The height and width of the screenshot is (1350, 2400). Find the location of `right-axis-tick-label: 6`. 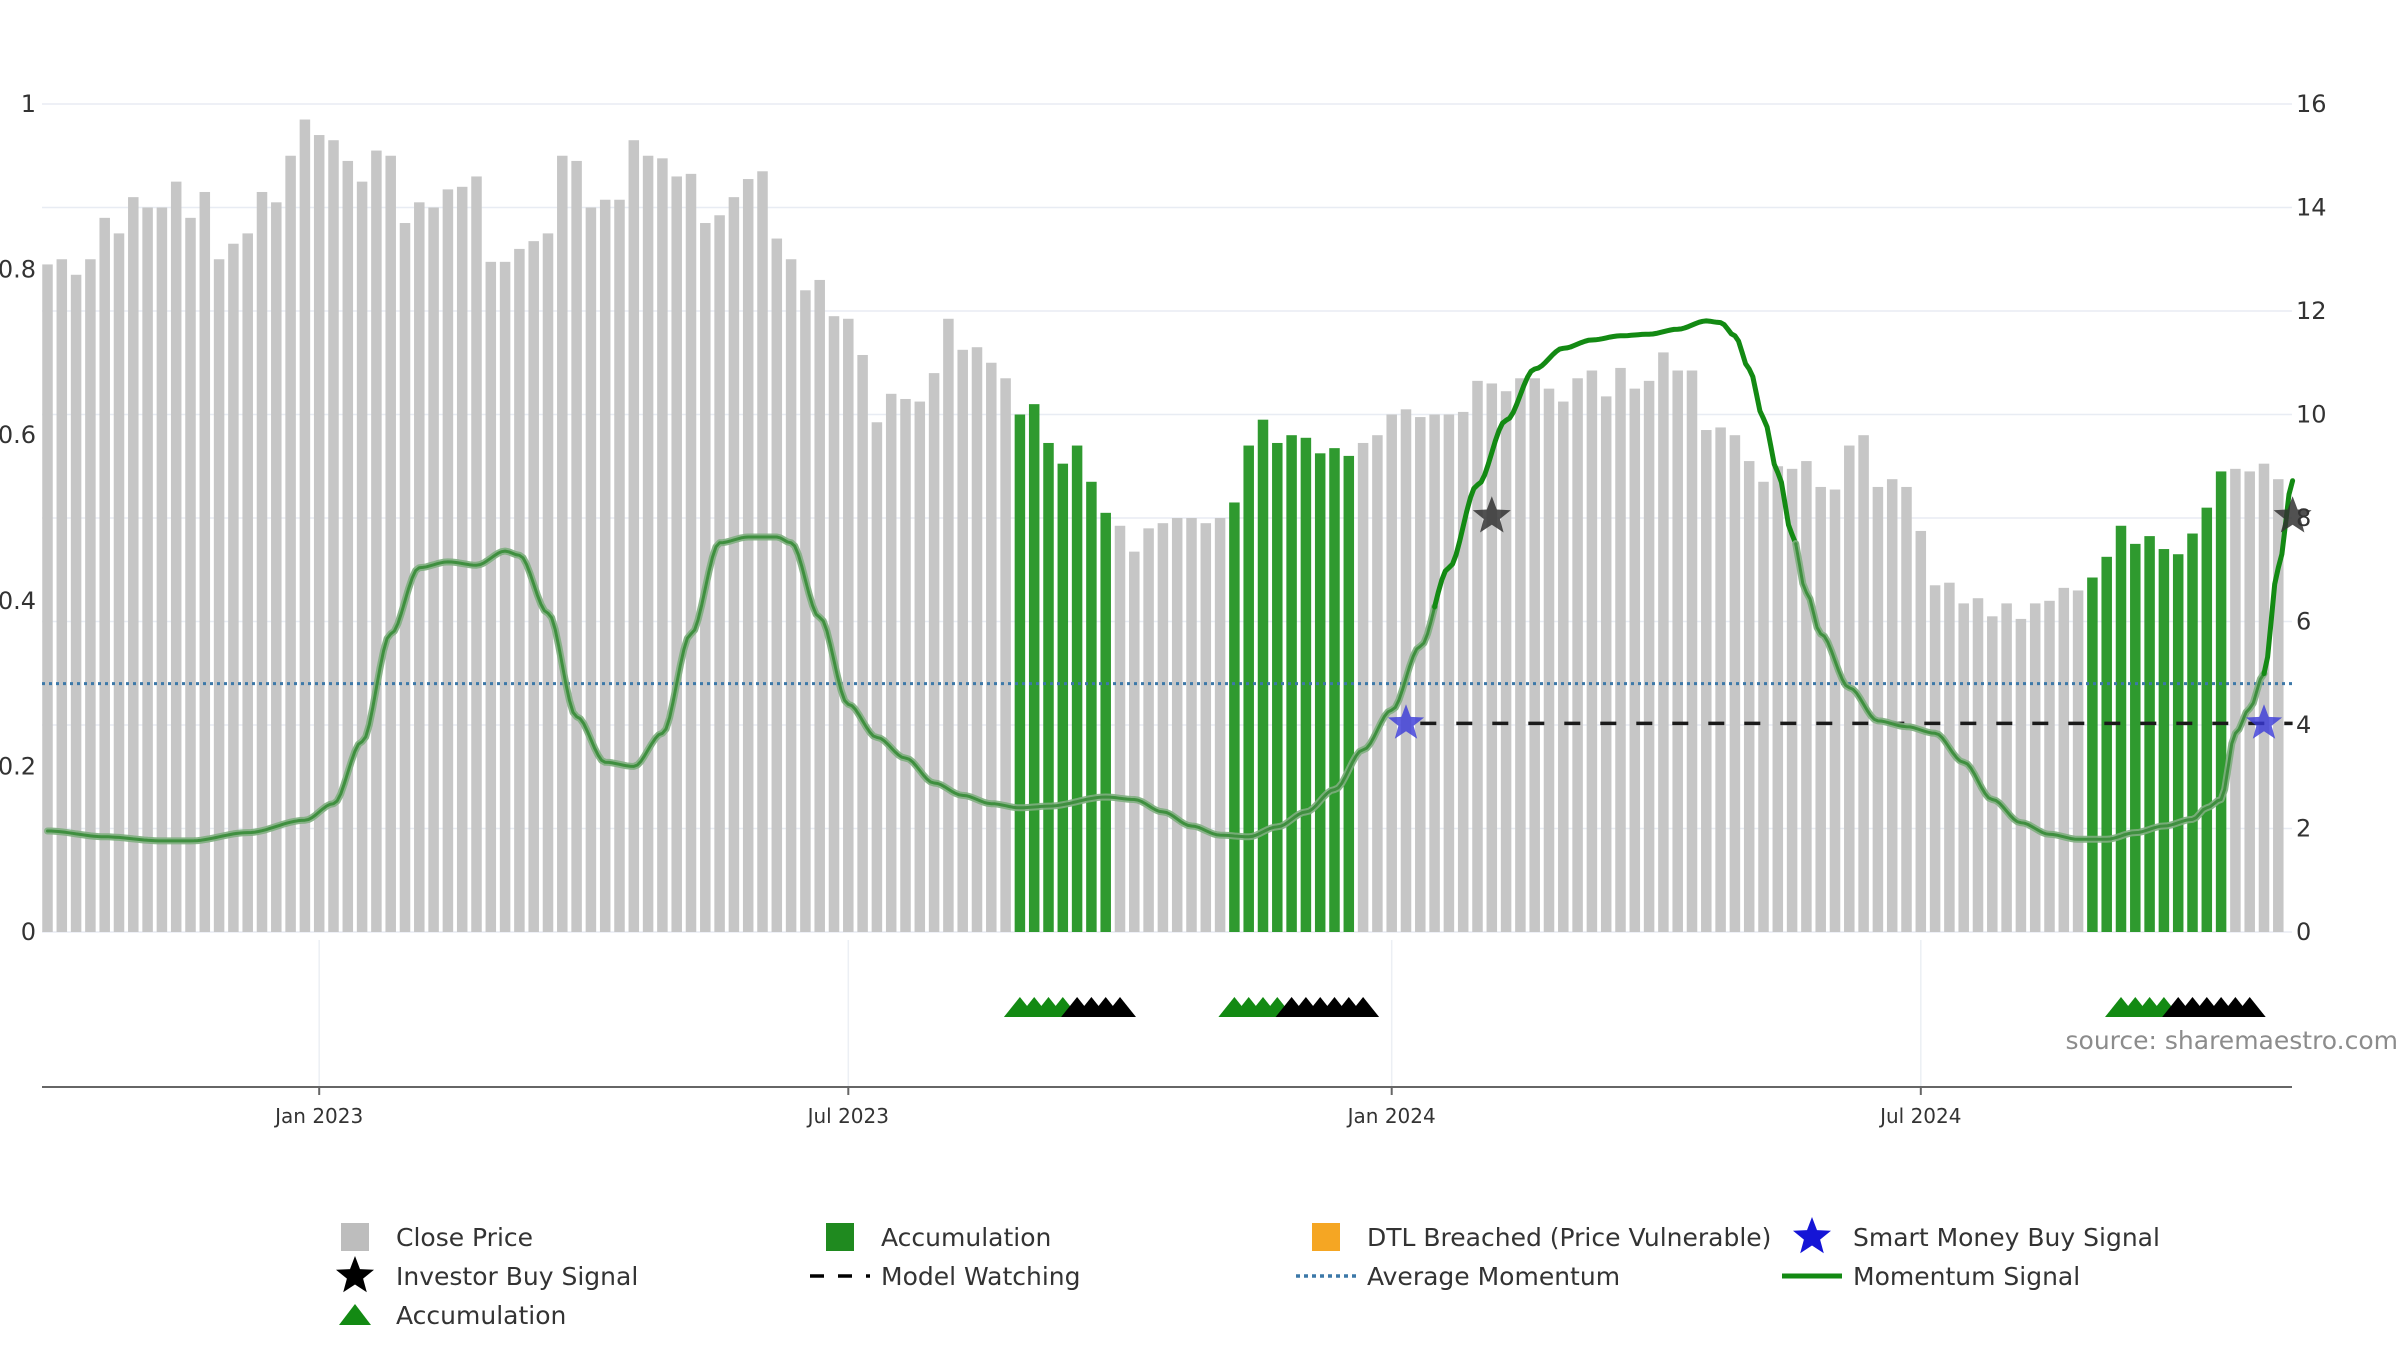

right-axis-tick-label: 6 is located at coordinates (2303, 622).